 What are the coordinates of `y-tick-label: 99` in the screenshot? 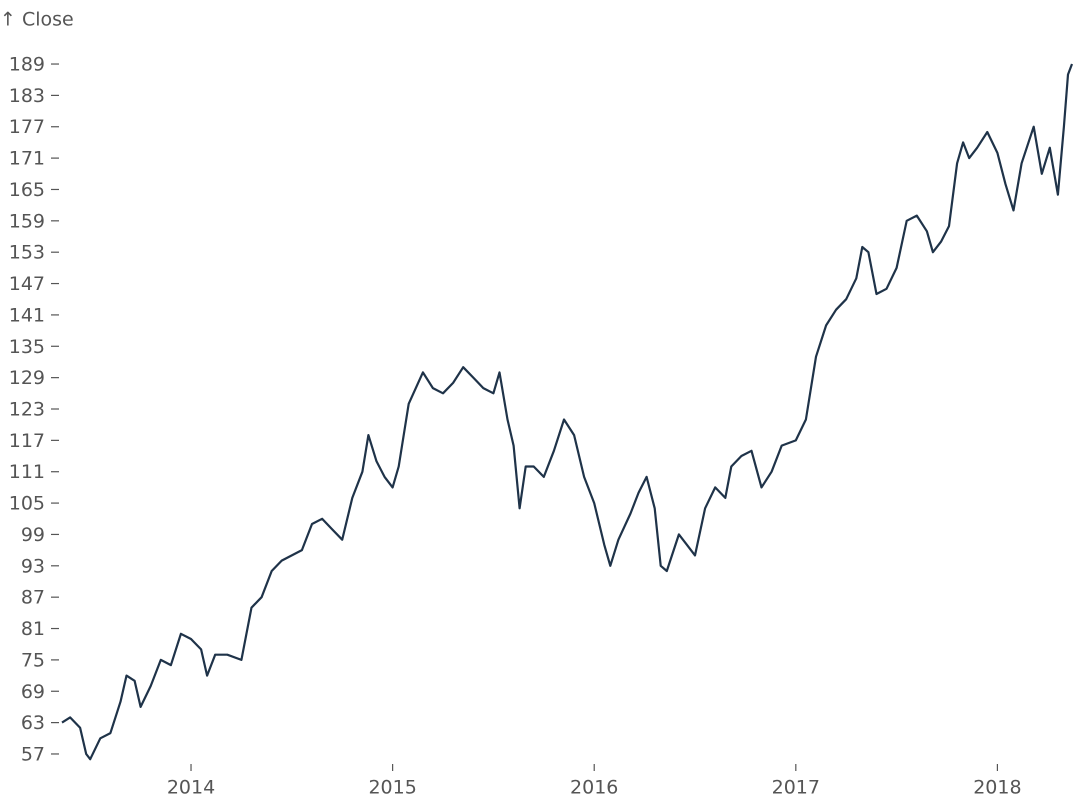 It's located at (33, 535).